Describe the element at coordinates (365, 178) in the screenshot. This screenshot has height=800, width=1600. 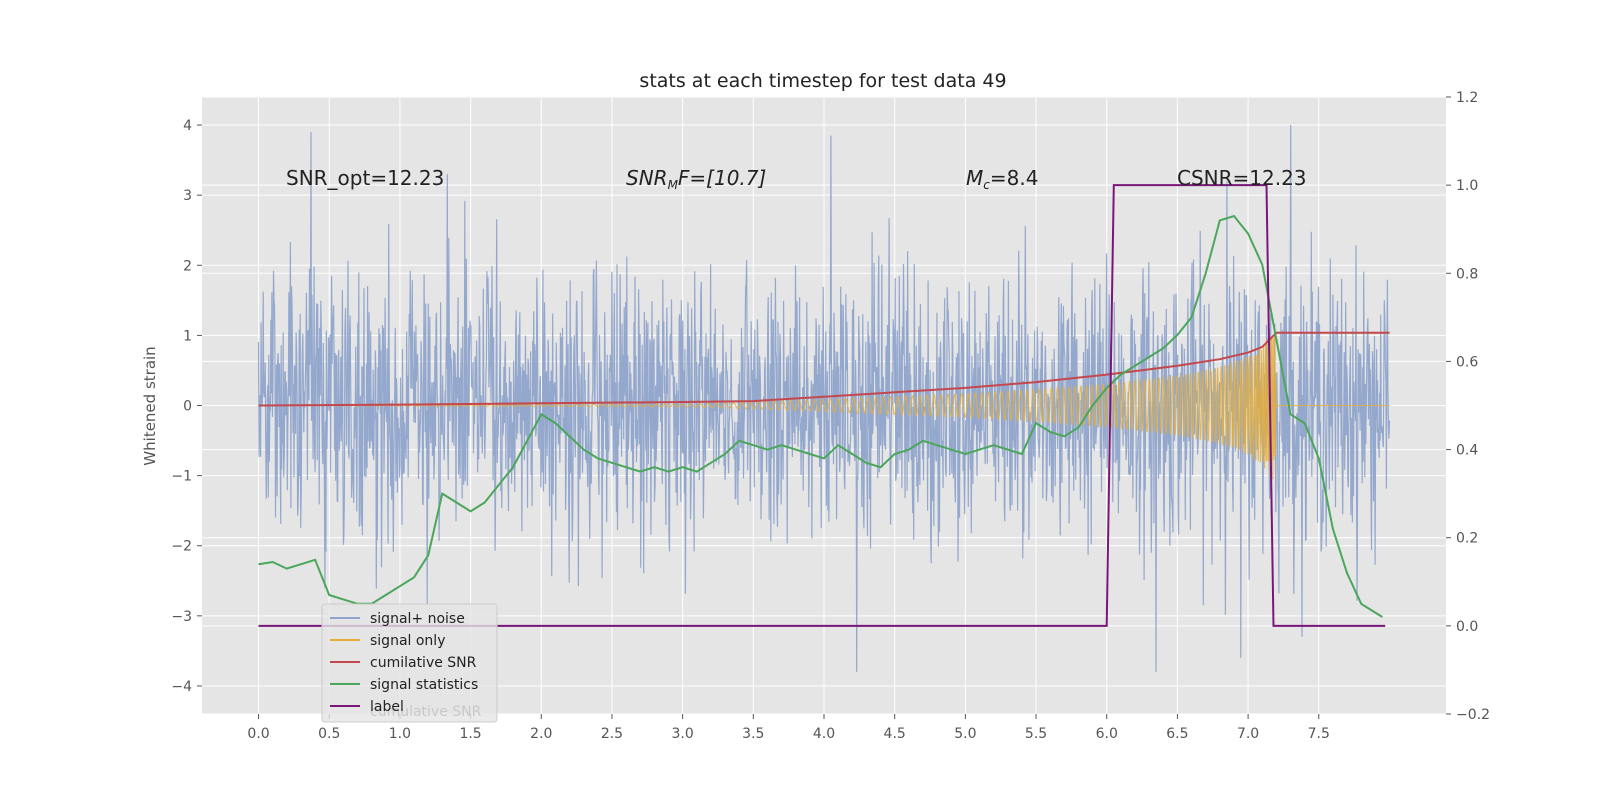
I see `annotation-snr-opt: SNR_opt=12.23` at that location.